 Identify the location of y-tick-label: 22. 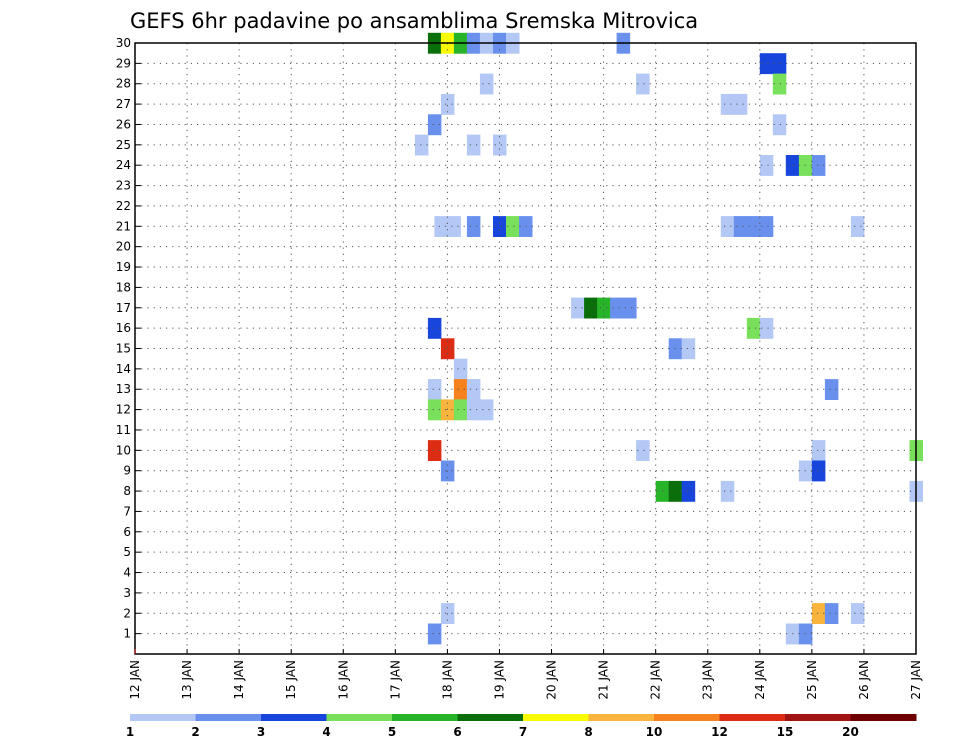
(123, 206).